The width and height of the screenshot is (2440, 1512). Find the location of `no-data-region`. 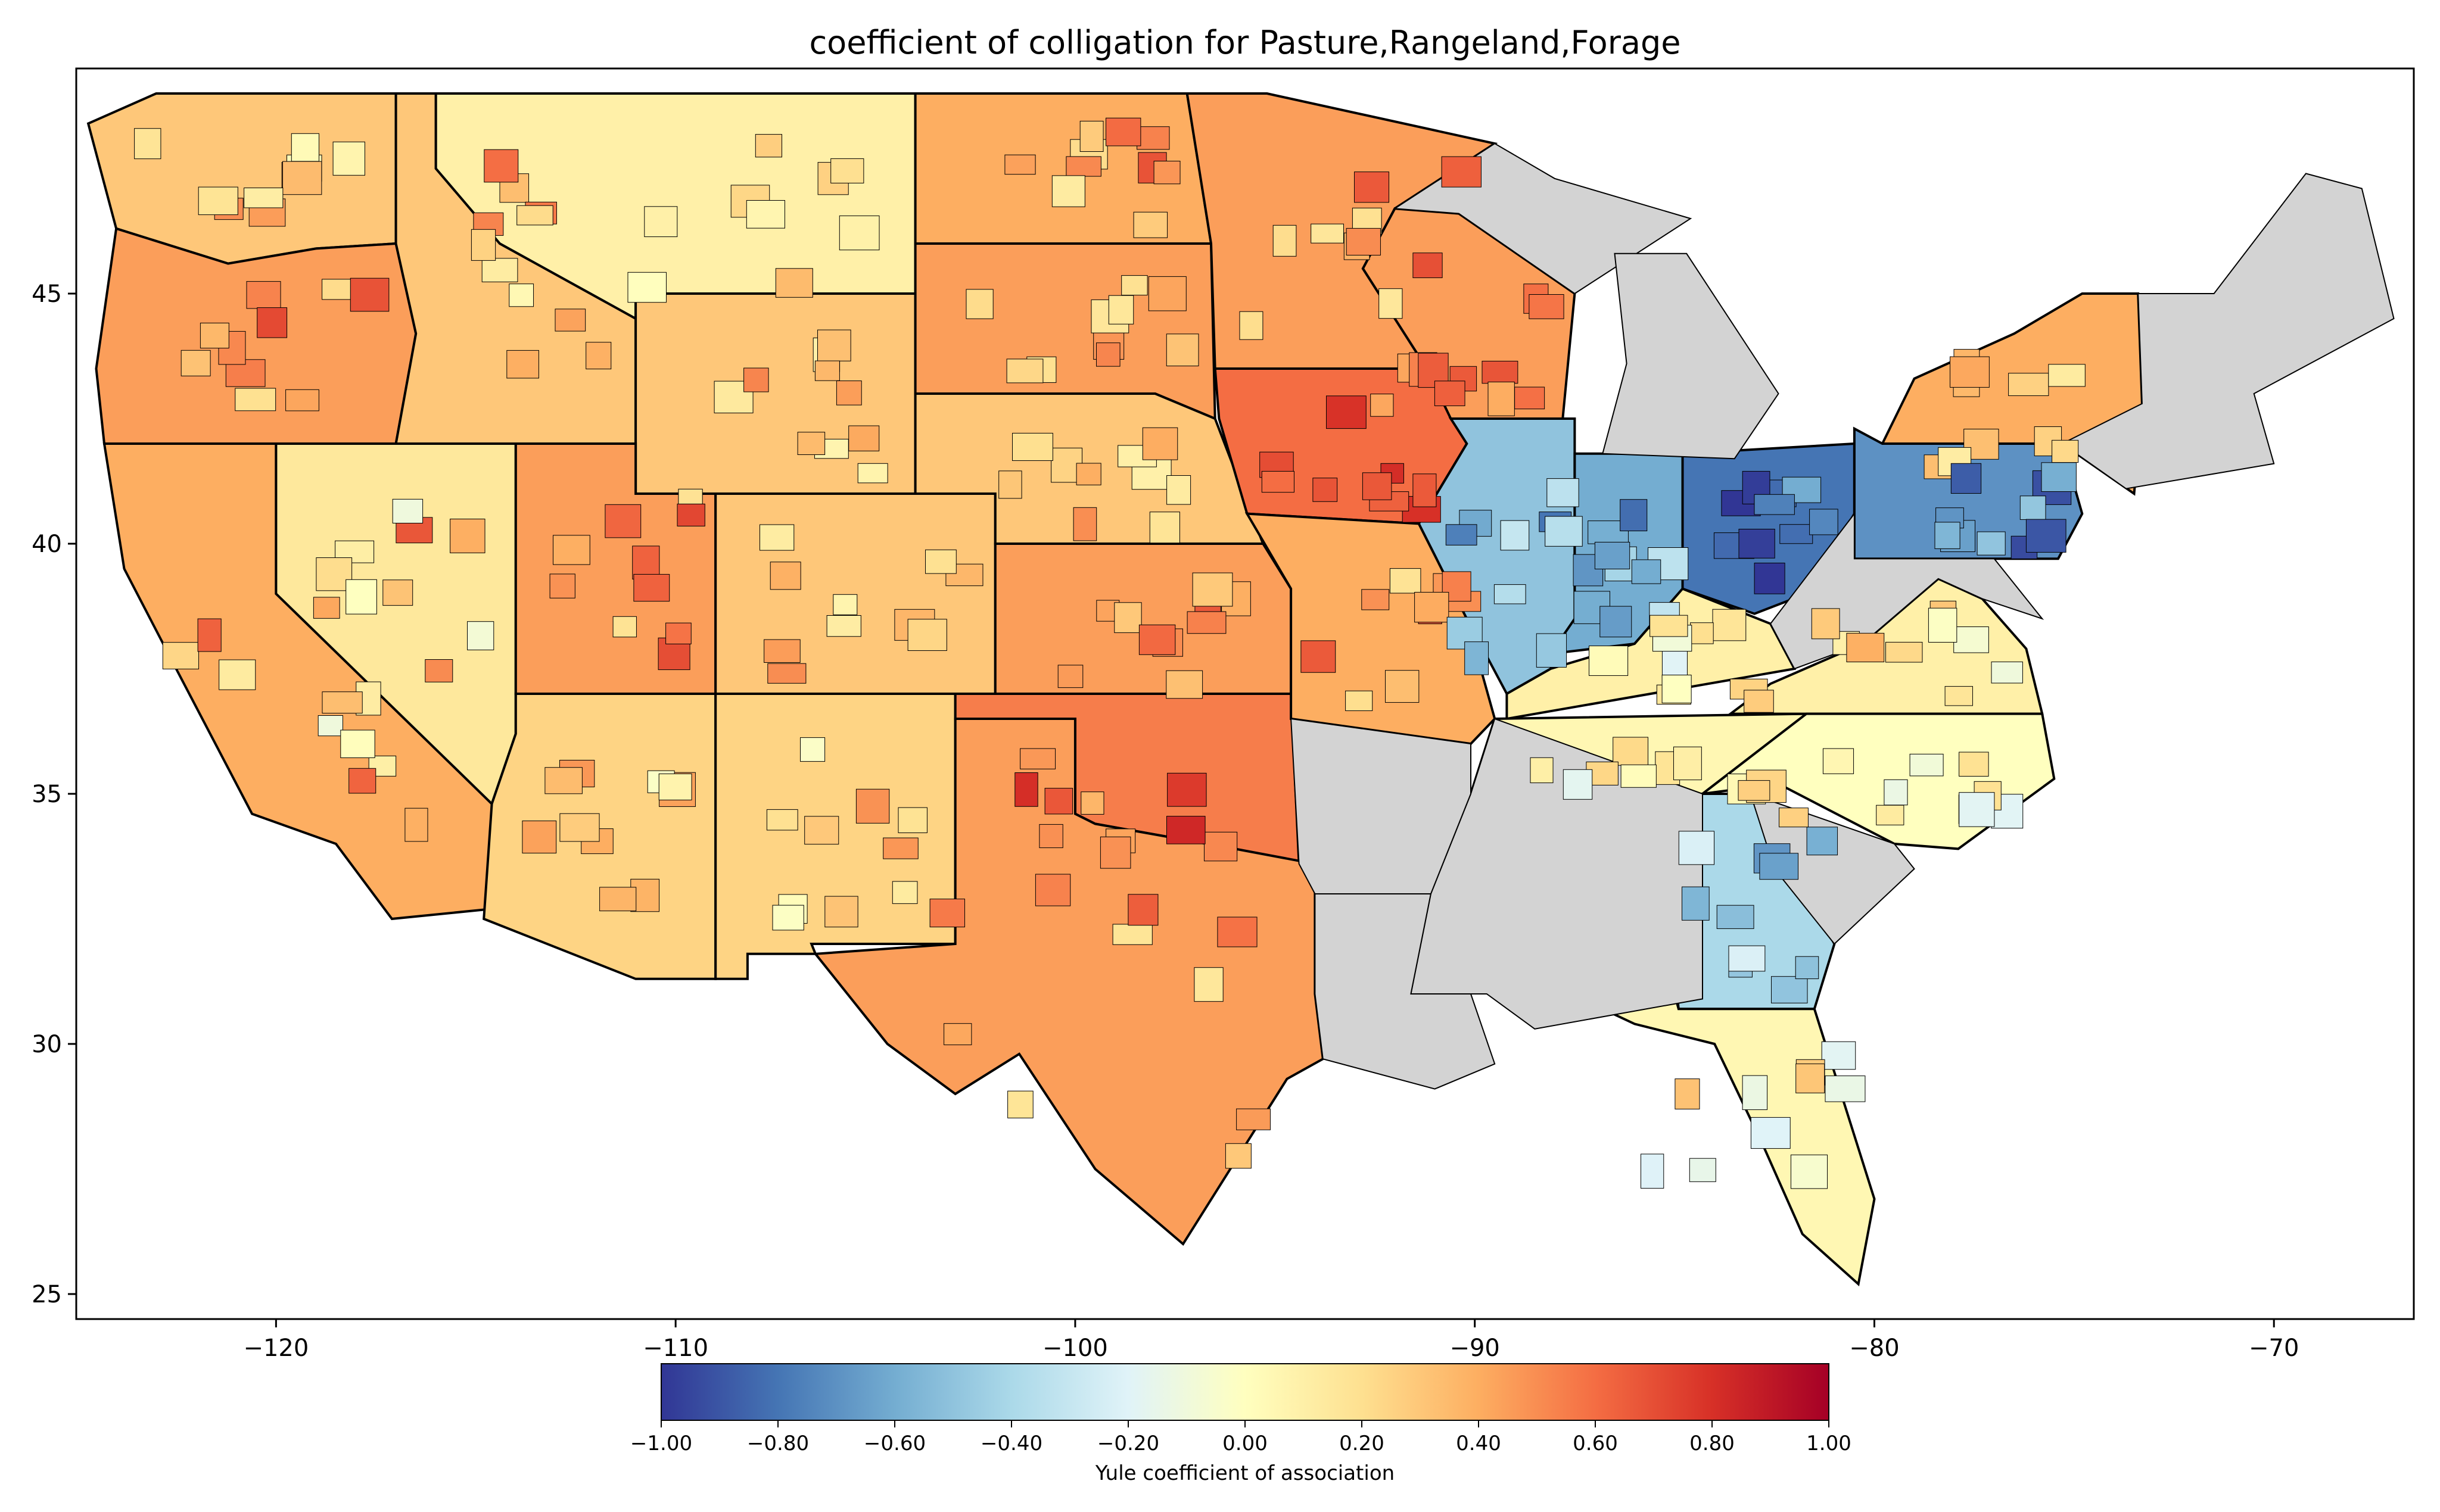

no-data-region is located at coordinates (1380, 806).